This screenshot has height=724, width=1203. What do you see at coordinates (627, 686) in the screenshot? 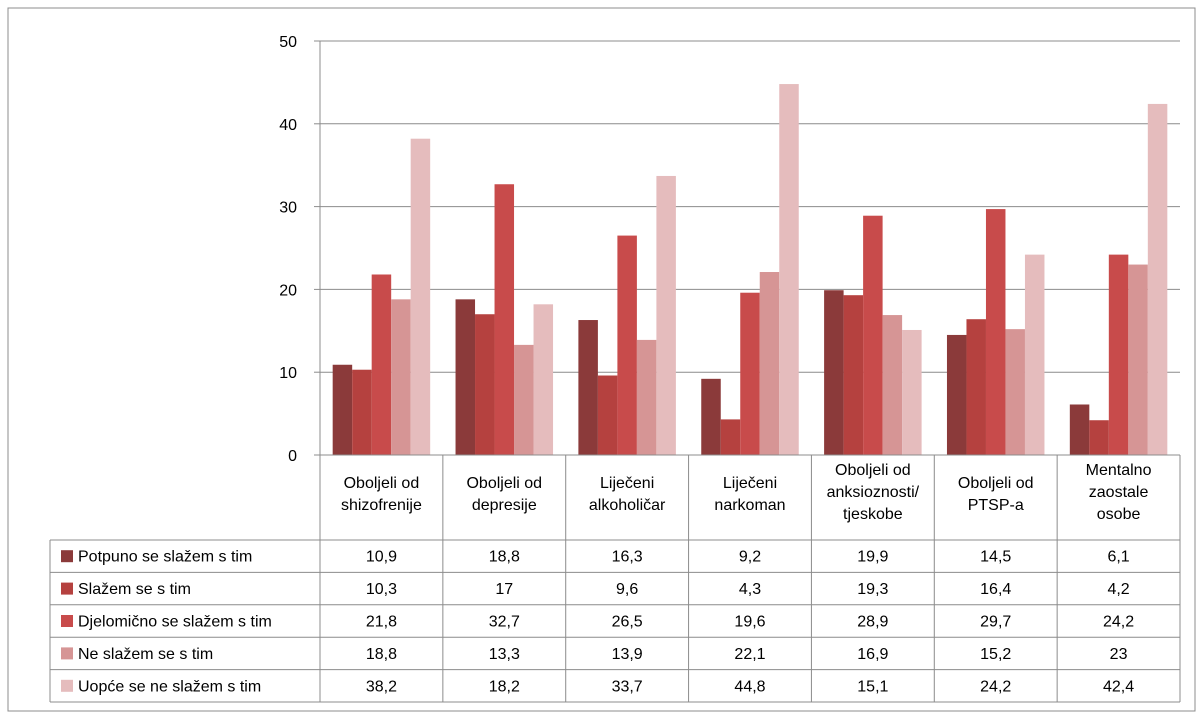
I see `data-label: 33,7` at bounding box center [627, 686].